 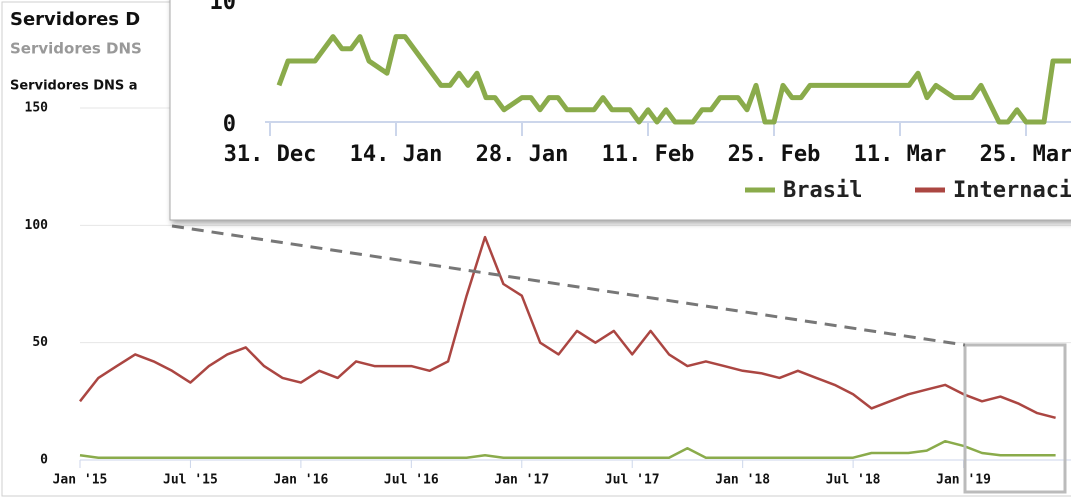 I want to click on x-tick-label: Jul '17, so click(x=632, y=480).